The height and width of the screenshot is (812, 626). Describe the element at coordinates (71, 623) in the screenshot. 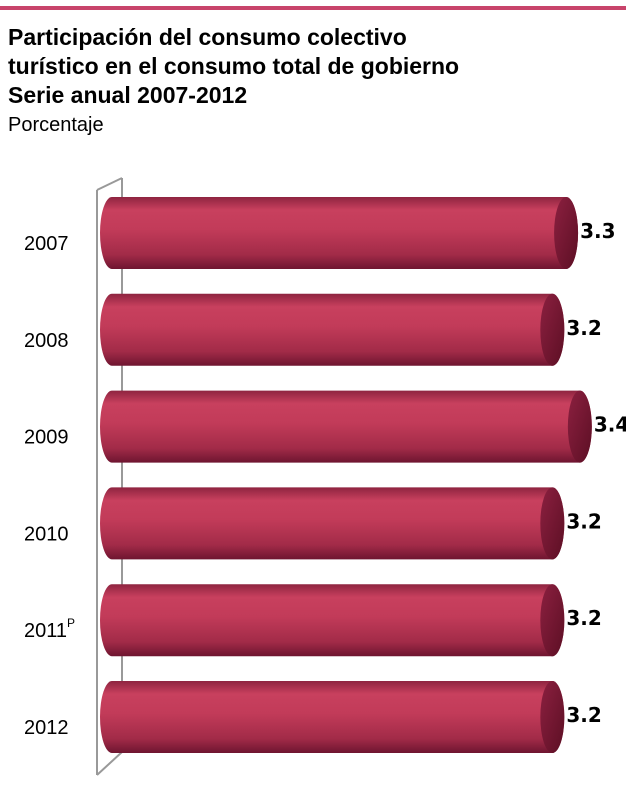

I see `category-superscript: P` at that location.